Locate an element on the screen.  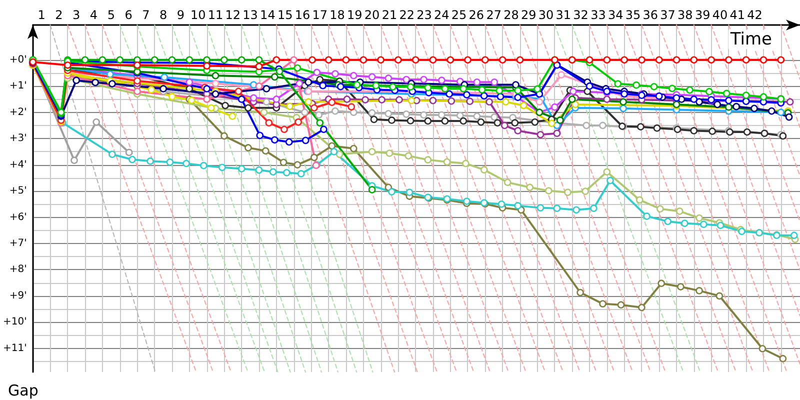
x-tick-label: 23 is located at coordinates (424, 15).